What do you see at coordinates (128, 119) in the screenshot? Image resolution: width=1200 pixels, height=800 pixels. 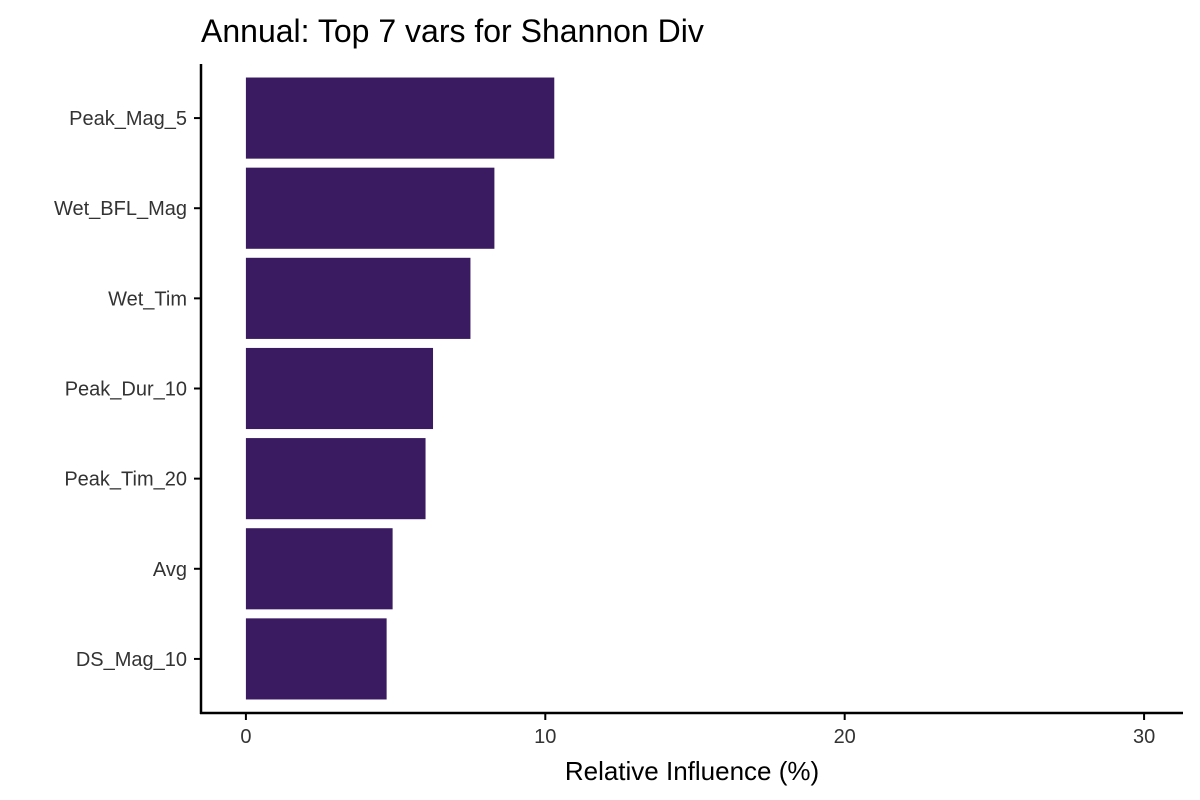 I see `y-tick-label: Peak_Mag_5` at bounding box center [128, 119].